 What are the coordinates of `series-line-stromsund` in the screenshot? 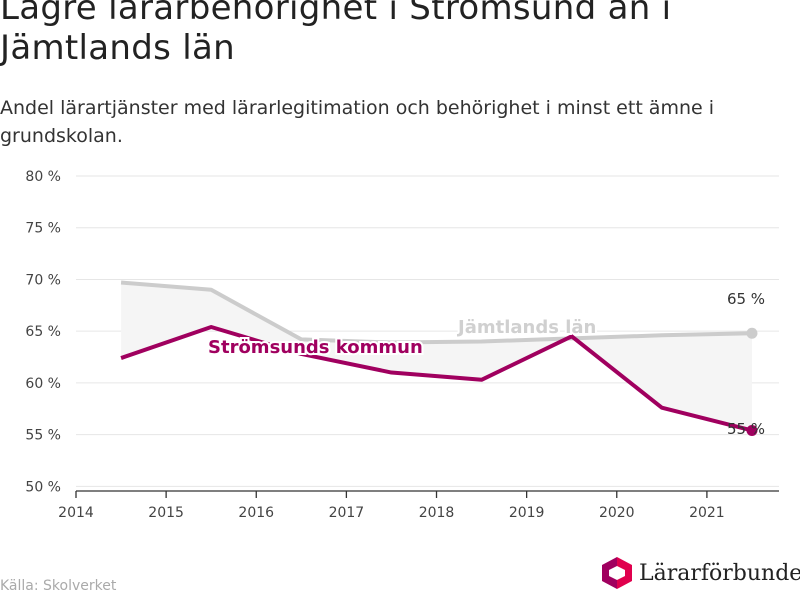 It's located at (436, 379).